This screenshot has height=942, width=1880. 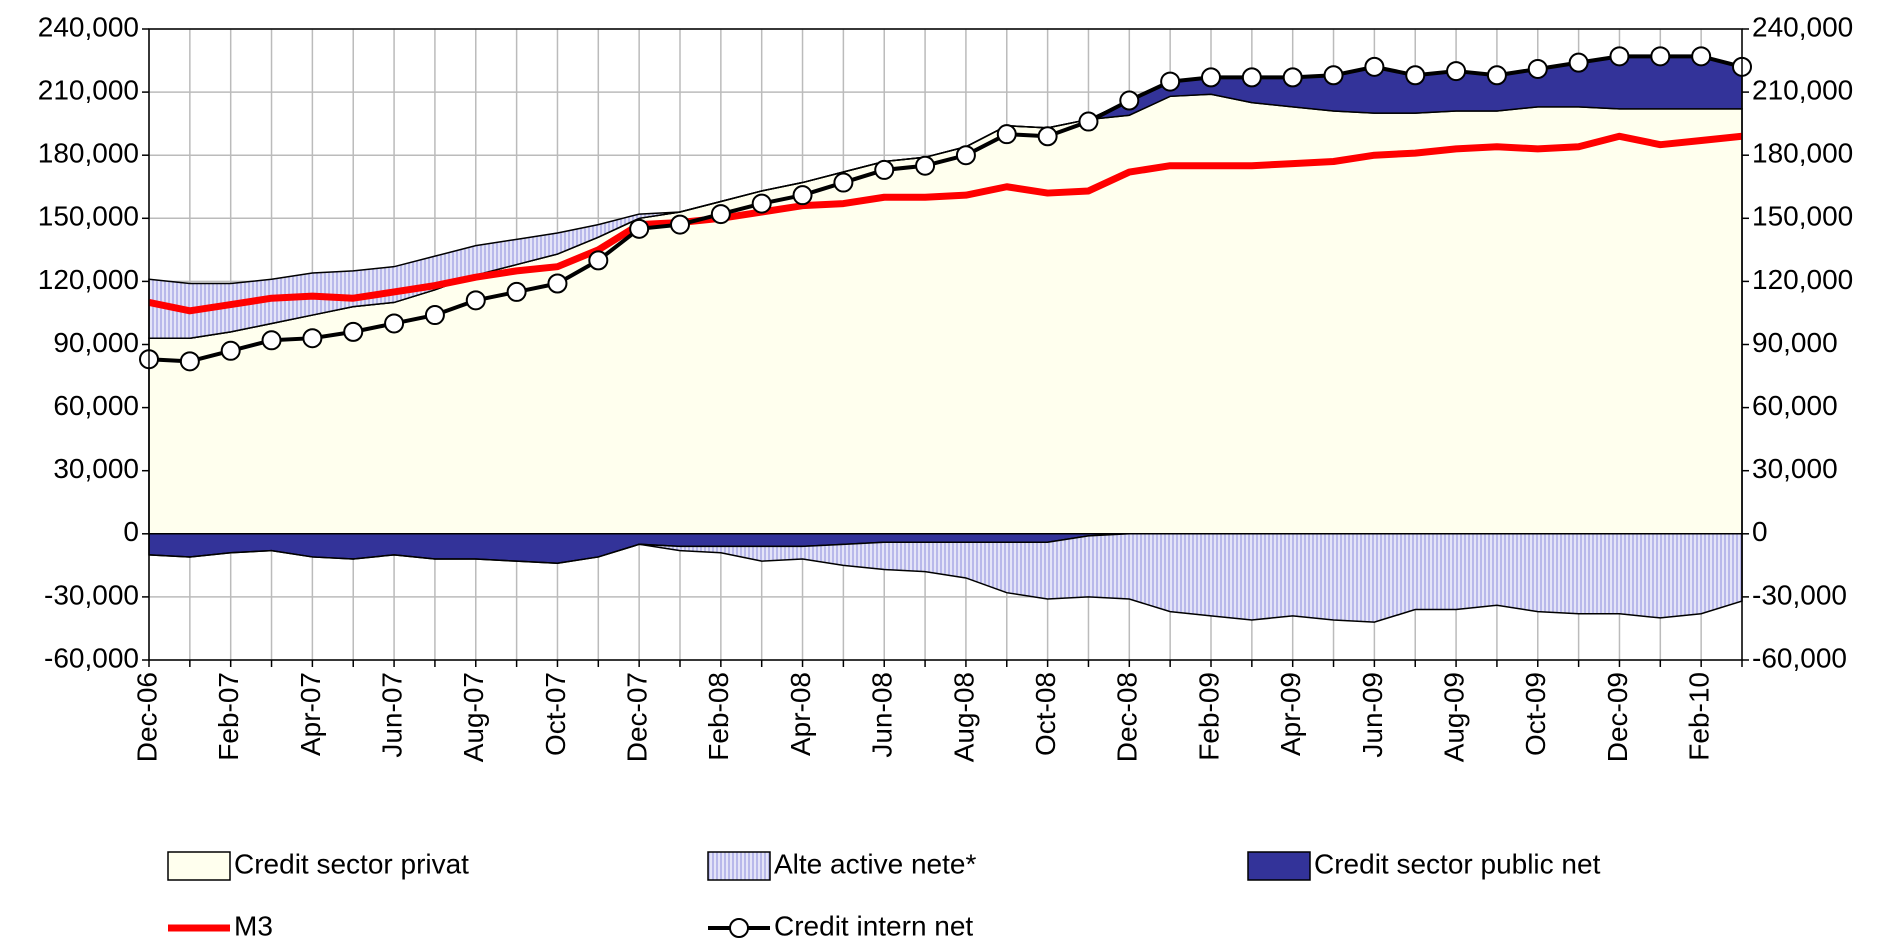 What do you see at coordinates (88, 279) in the screenshot?
I see `y-tick-label: 120,000` at bounding box center [88, 279].